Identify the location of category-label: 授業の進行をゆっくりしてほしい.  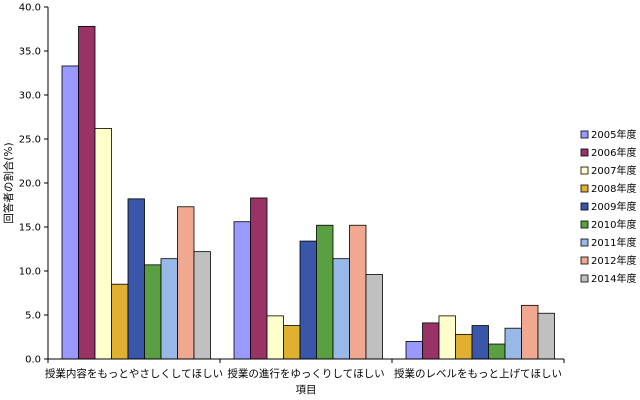
(305, 373).